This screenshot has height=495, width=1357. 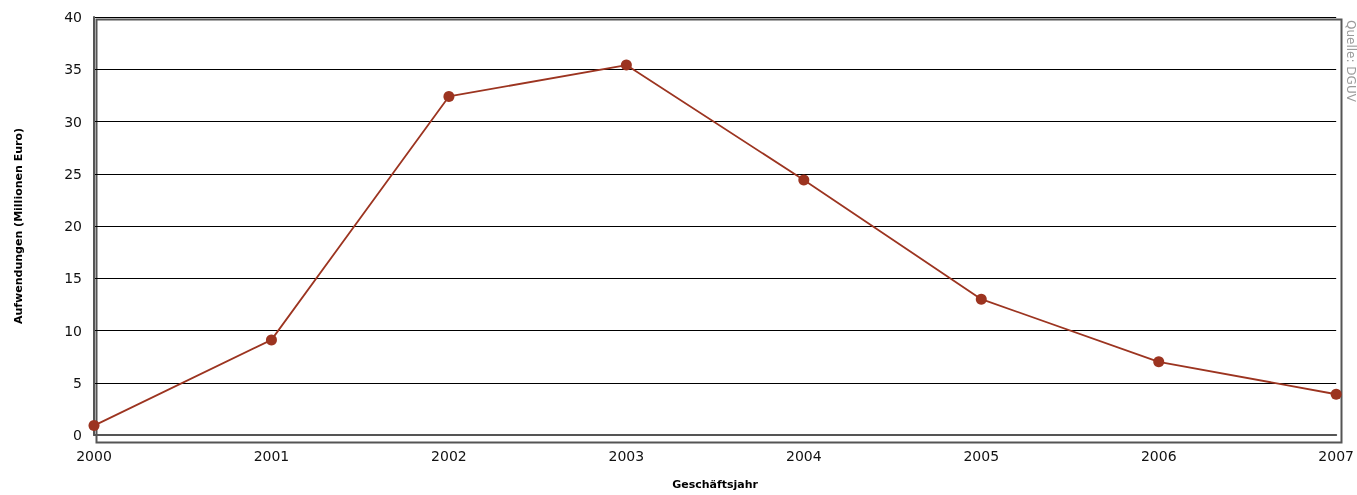 What do you see at coordinates (715, 484) in the screenshot?
I see `x-axis-title: Geschäftsjahr` at bounding box center [715, 484].